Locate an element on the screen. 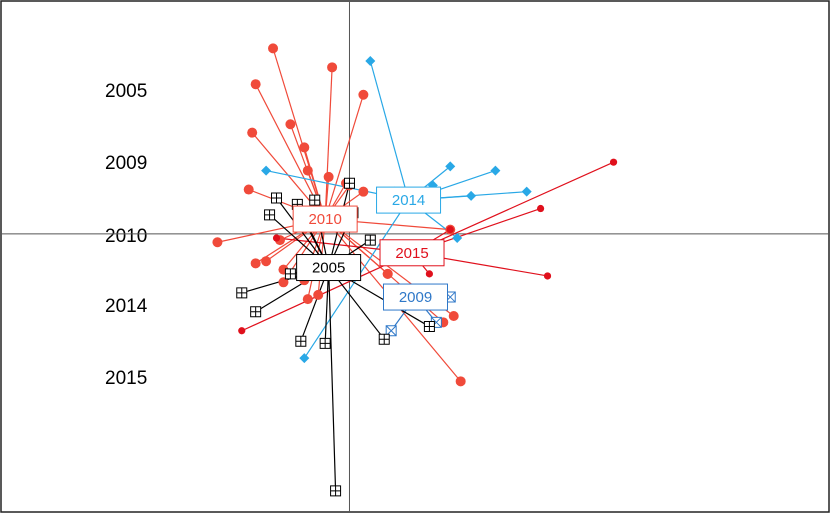 The image size is (831, 514). row-label-2: 2009 is located at coordinates (126, 163).